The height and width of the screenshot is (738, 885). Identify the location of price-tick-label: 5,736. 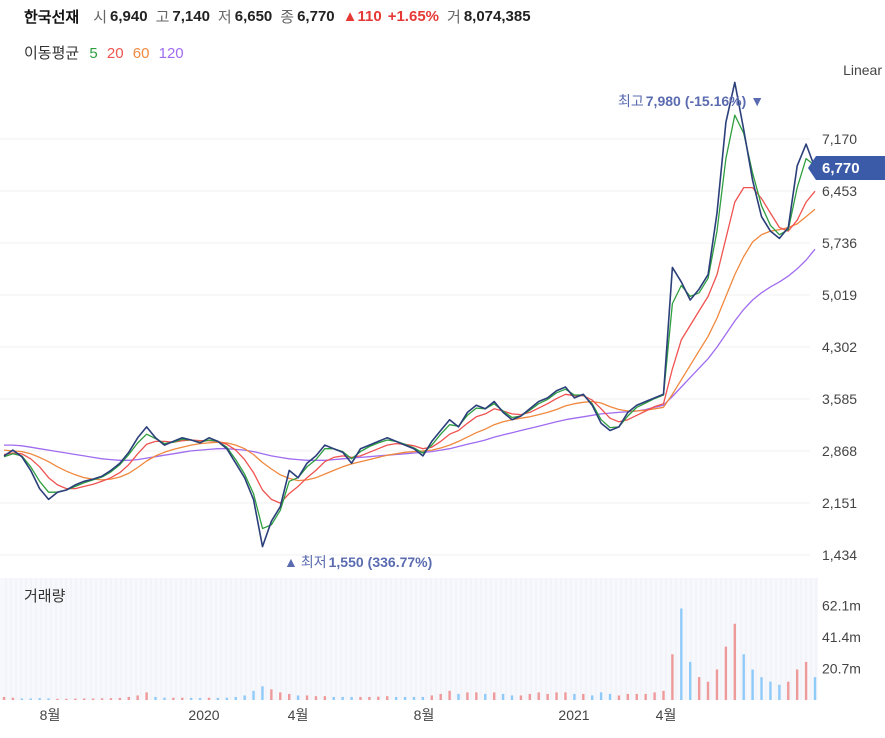
(839, 243).